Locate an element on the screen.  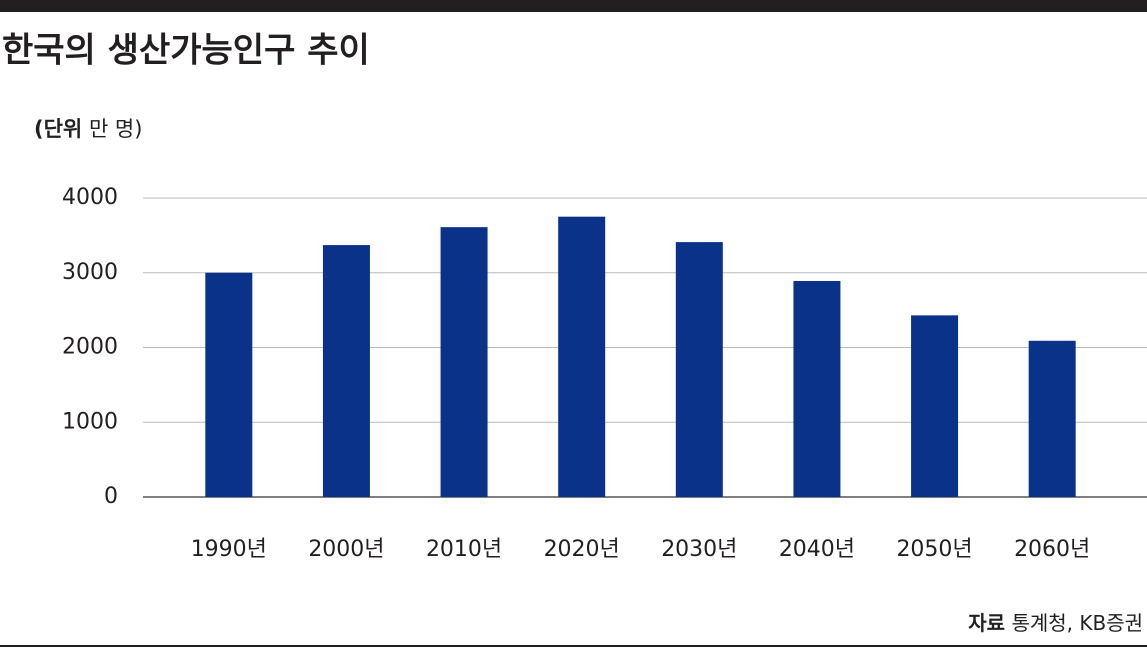
source: 자료 통계청, KB증권 is located at coordinates (1055, 623).